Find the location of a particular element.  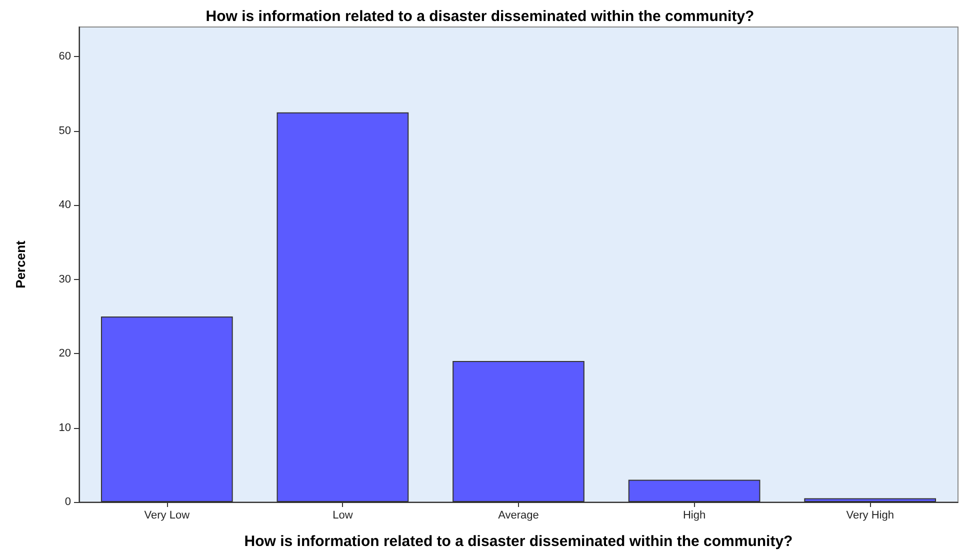

x-tick-label: Very Low is located at coordinates (167, 516).